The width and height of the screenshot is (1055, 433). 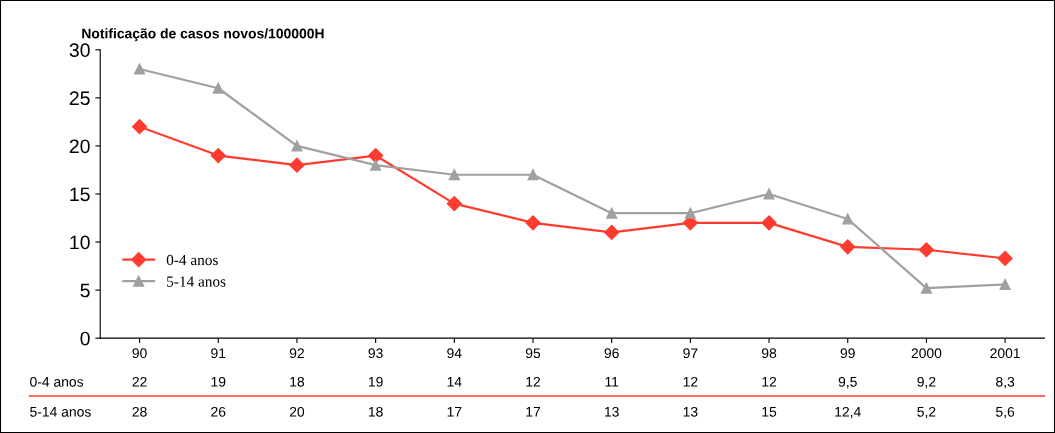 What do you see at coordinates (847, 382) in the screenshot?
I see `data-label: 9,5` at bounding box center [847, 382].